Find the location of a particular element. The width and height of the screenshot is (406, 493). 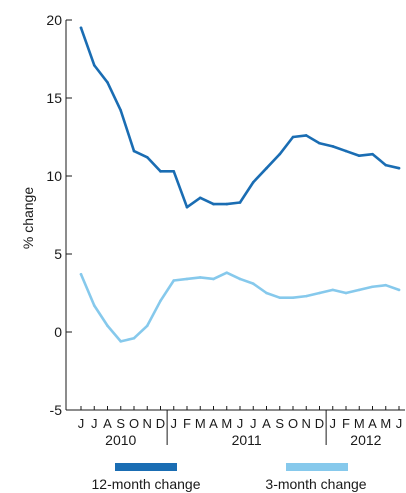

y-tick-label: -5 is located at coordinates (56, 410).